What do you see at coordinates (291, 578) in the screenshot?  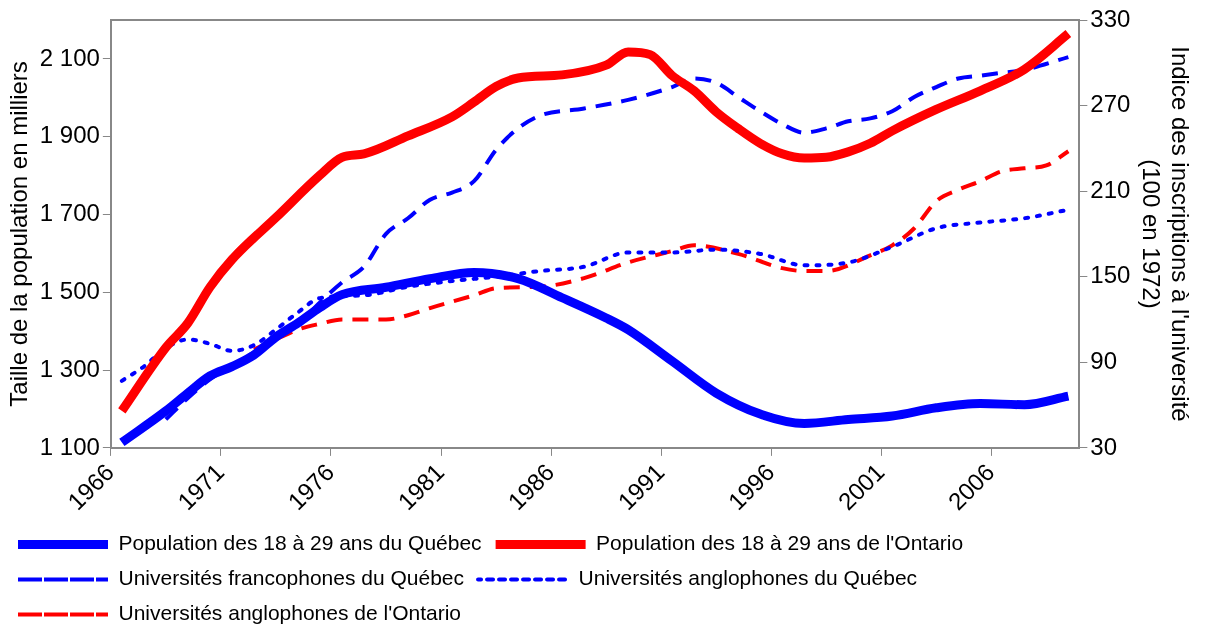 I see `legend-label: Universités francophones du Québec` at bounding box center [291, 578].